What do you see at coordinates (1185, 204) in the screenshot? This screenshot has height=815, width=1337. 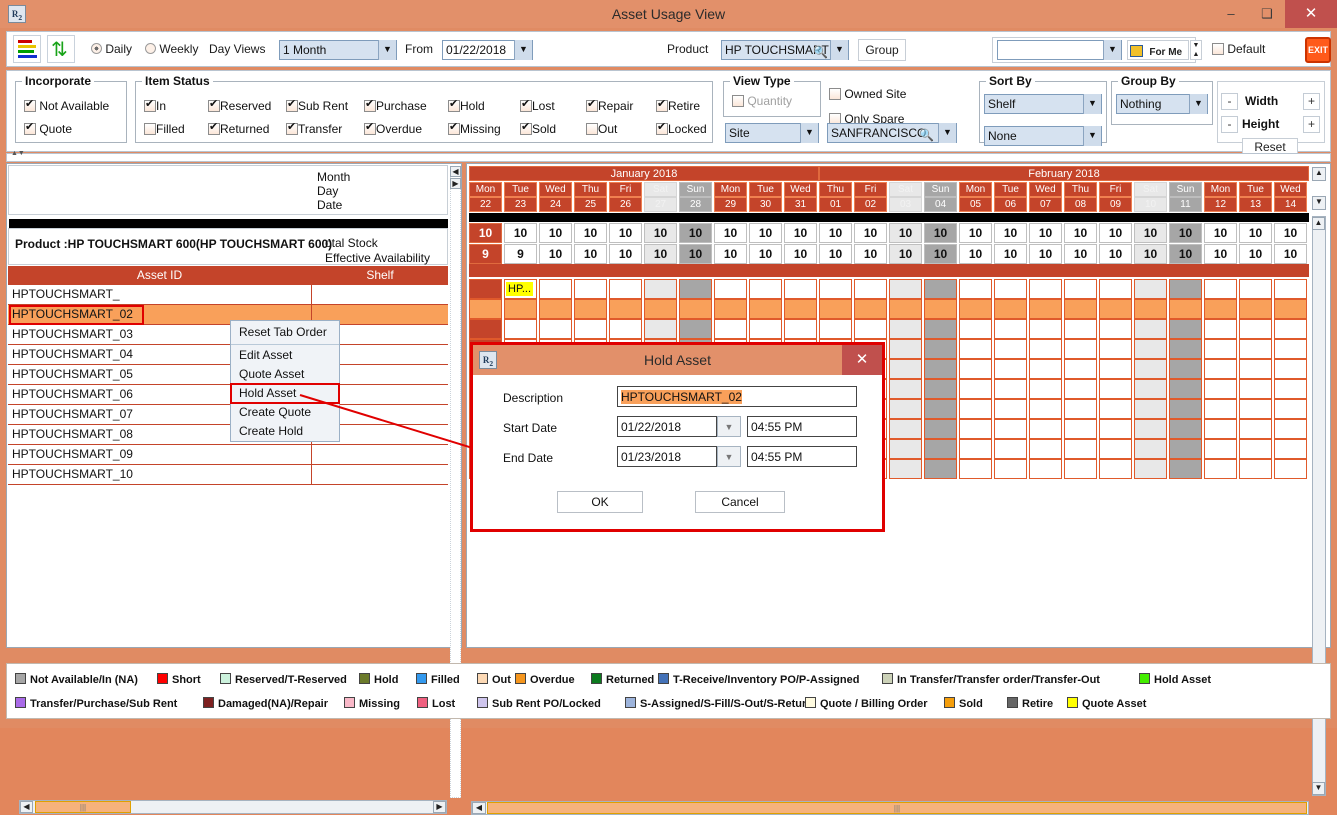 I see `date-cell: 11` at bounding box center [1185, 204].